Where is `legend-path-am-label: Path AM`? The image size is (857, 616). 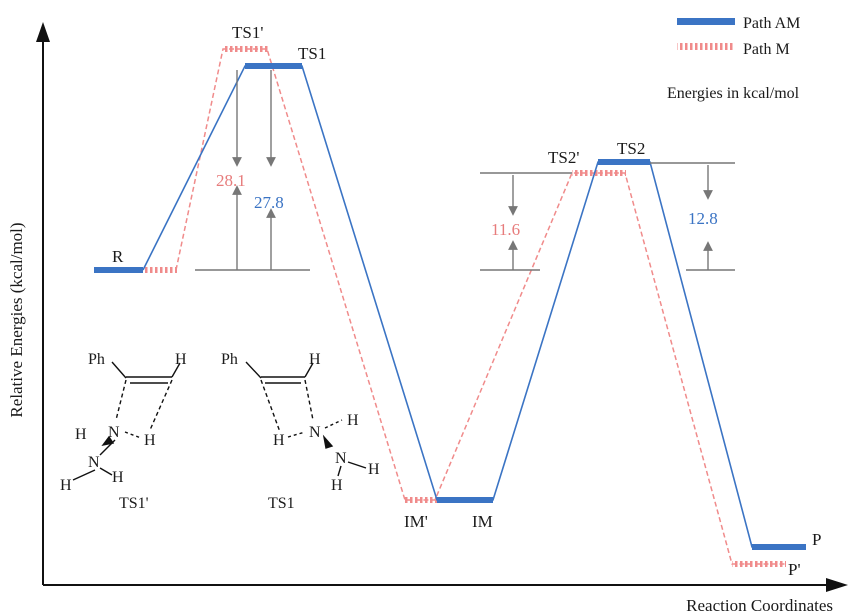 legend-path-am-label: Path AM is located at coordinates (771, 23).